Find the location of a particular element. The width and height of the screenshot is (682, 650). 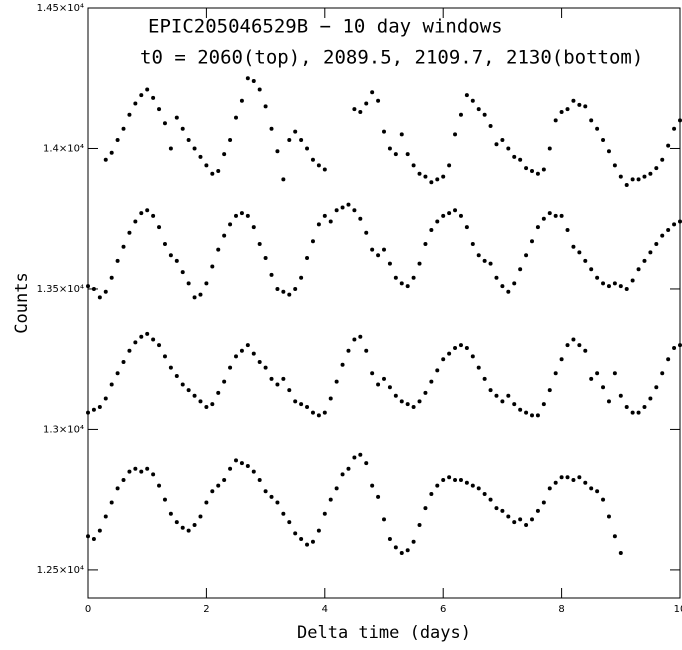

x-axis-label: Delta time (days) is located at coordinates (384, 633).